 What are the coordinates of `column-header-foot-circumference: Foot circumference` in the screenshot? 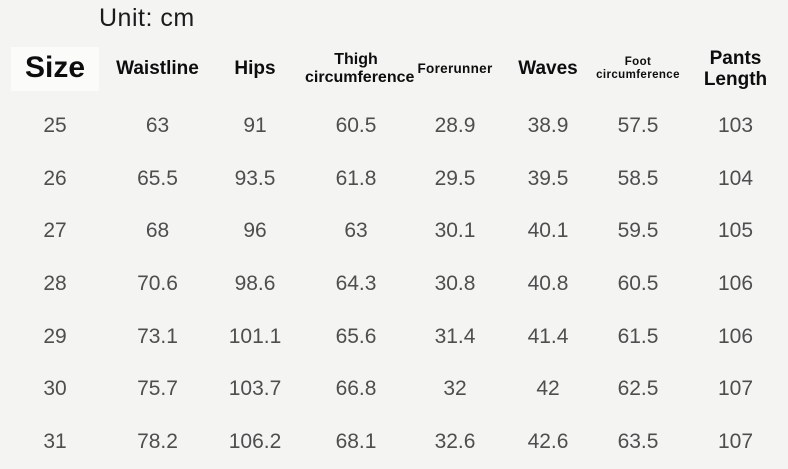 It's located at (638, 69).